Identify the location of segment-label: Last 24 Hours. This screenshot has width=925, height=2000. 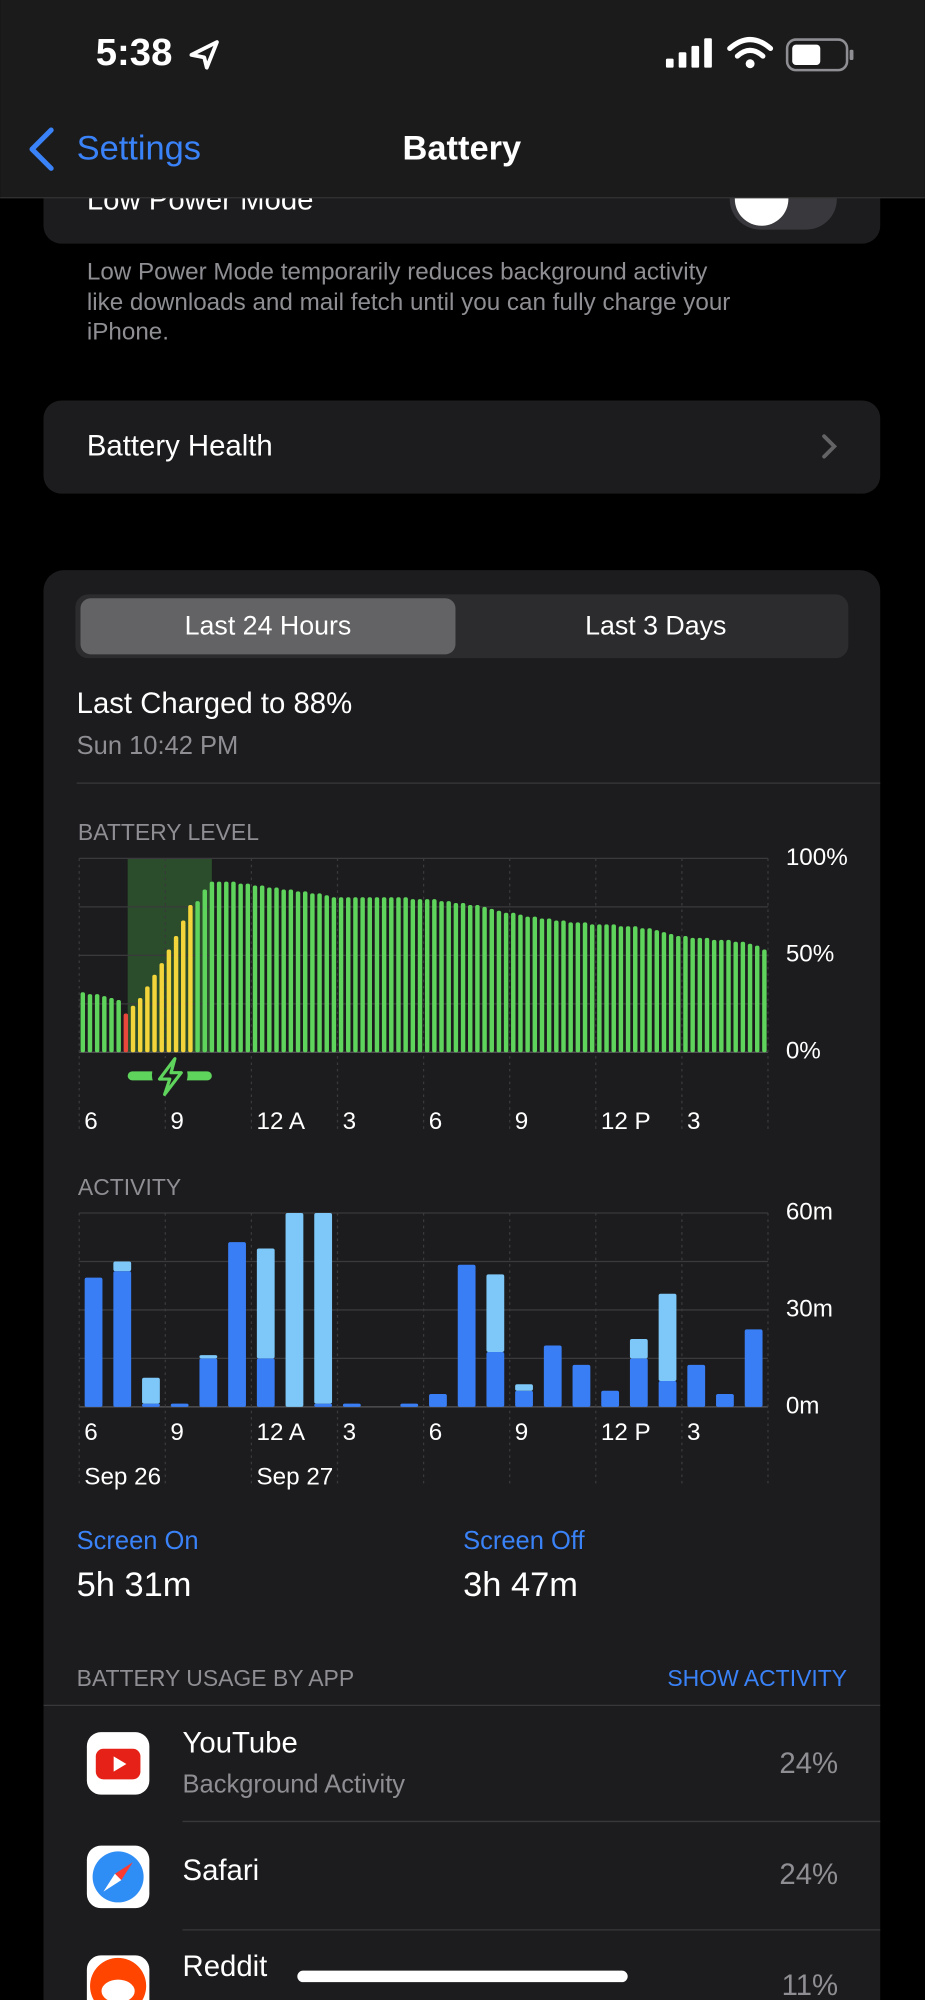
(268, 626).